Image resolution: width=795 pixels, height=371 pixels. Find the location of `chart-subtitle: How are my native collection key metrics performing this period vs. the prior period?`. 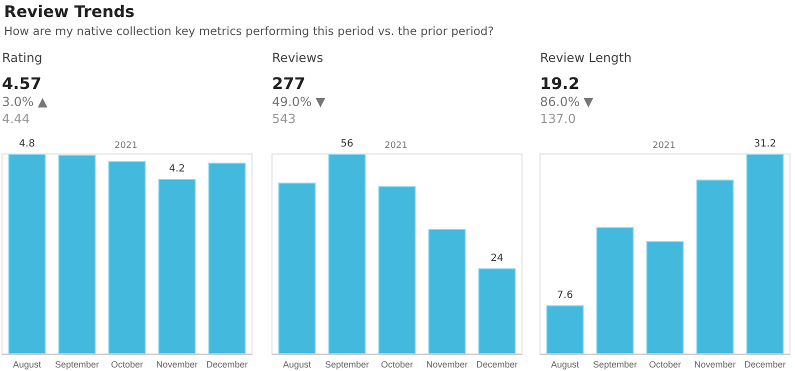

chart-subtitle: How are my native collection key metrics performing this period vs. the prior period? is located at coordinates (249, 31).